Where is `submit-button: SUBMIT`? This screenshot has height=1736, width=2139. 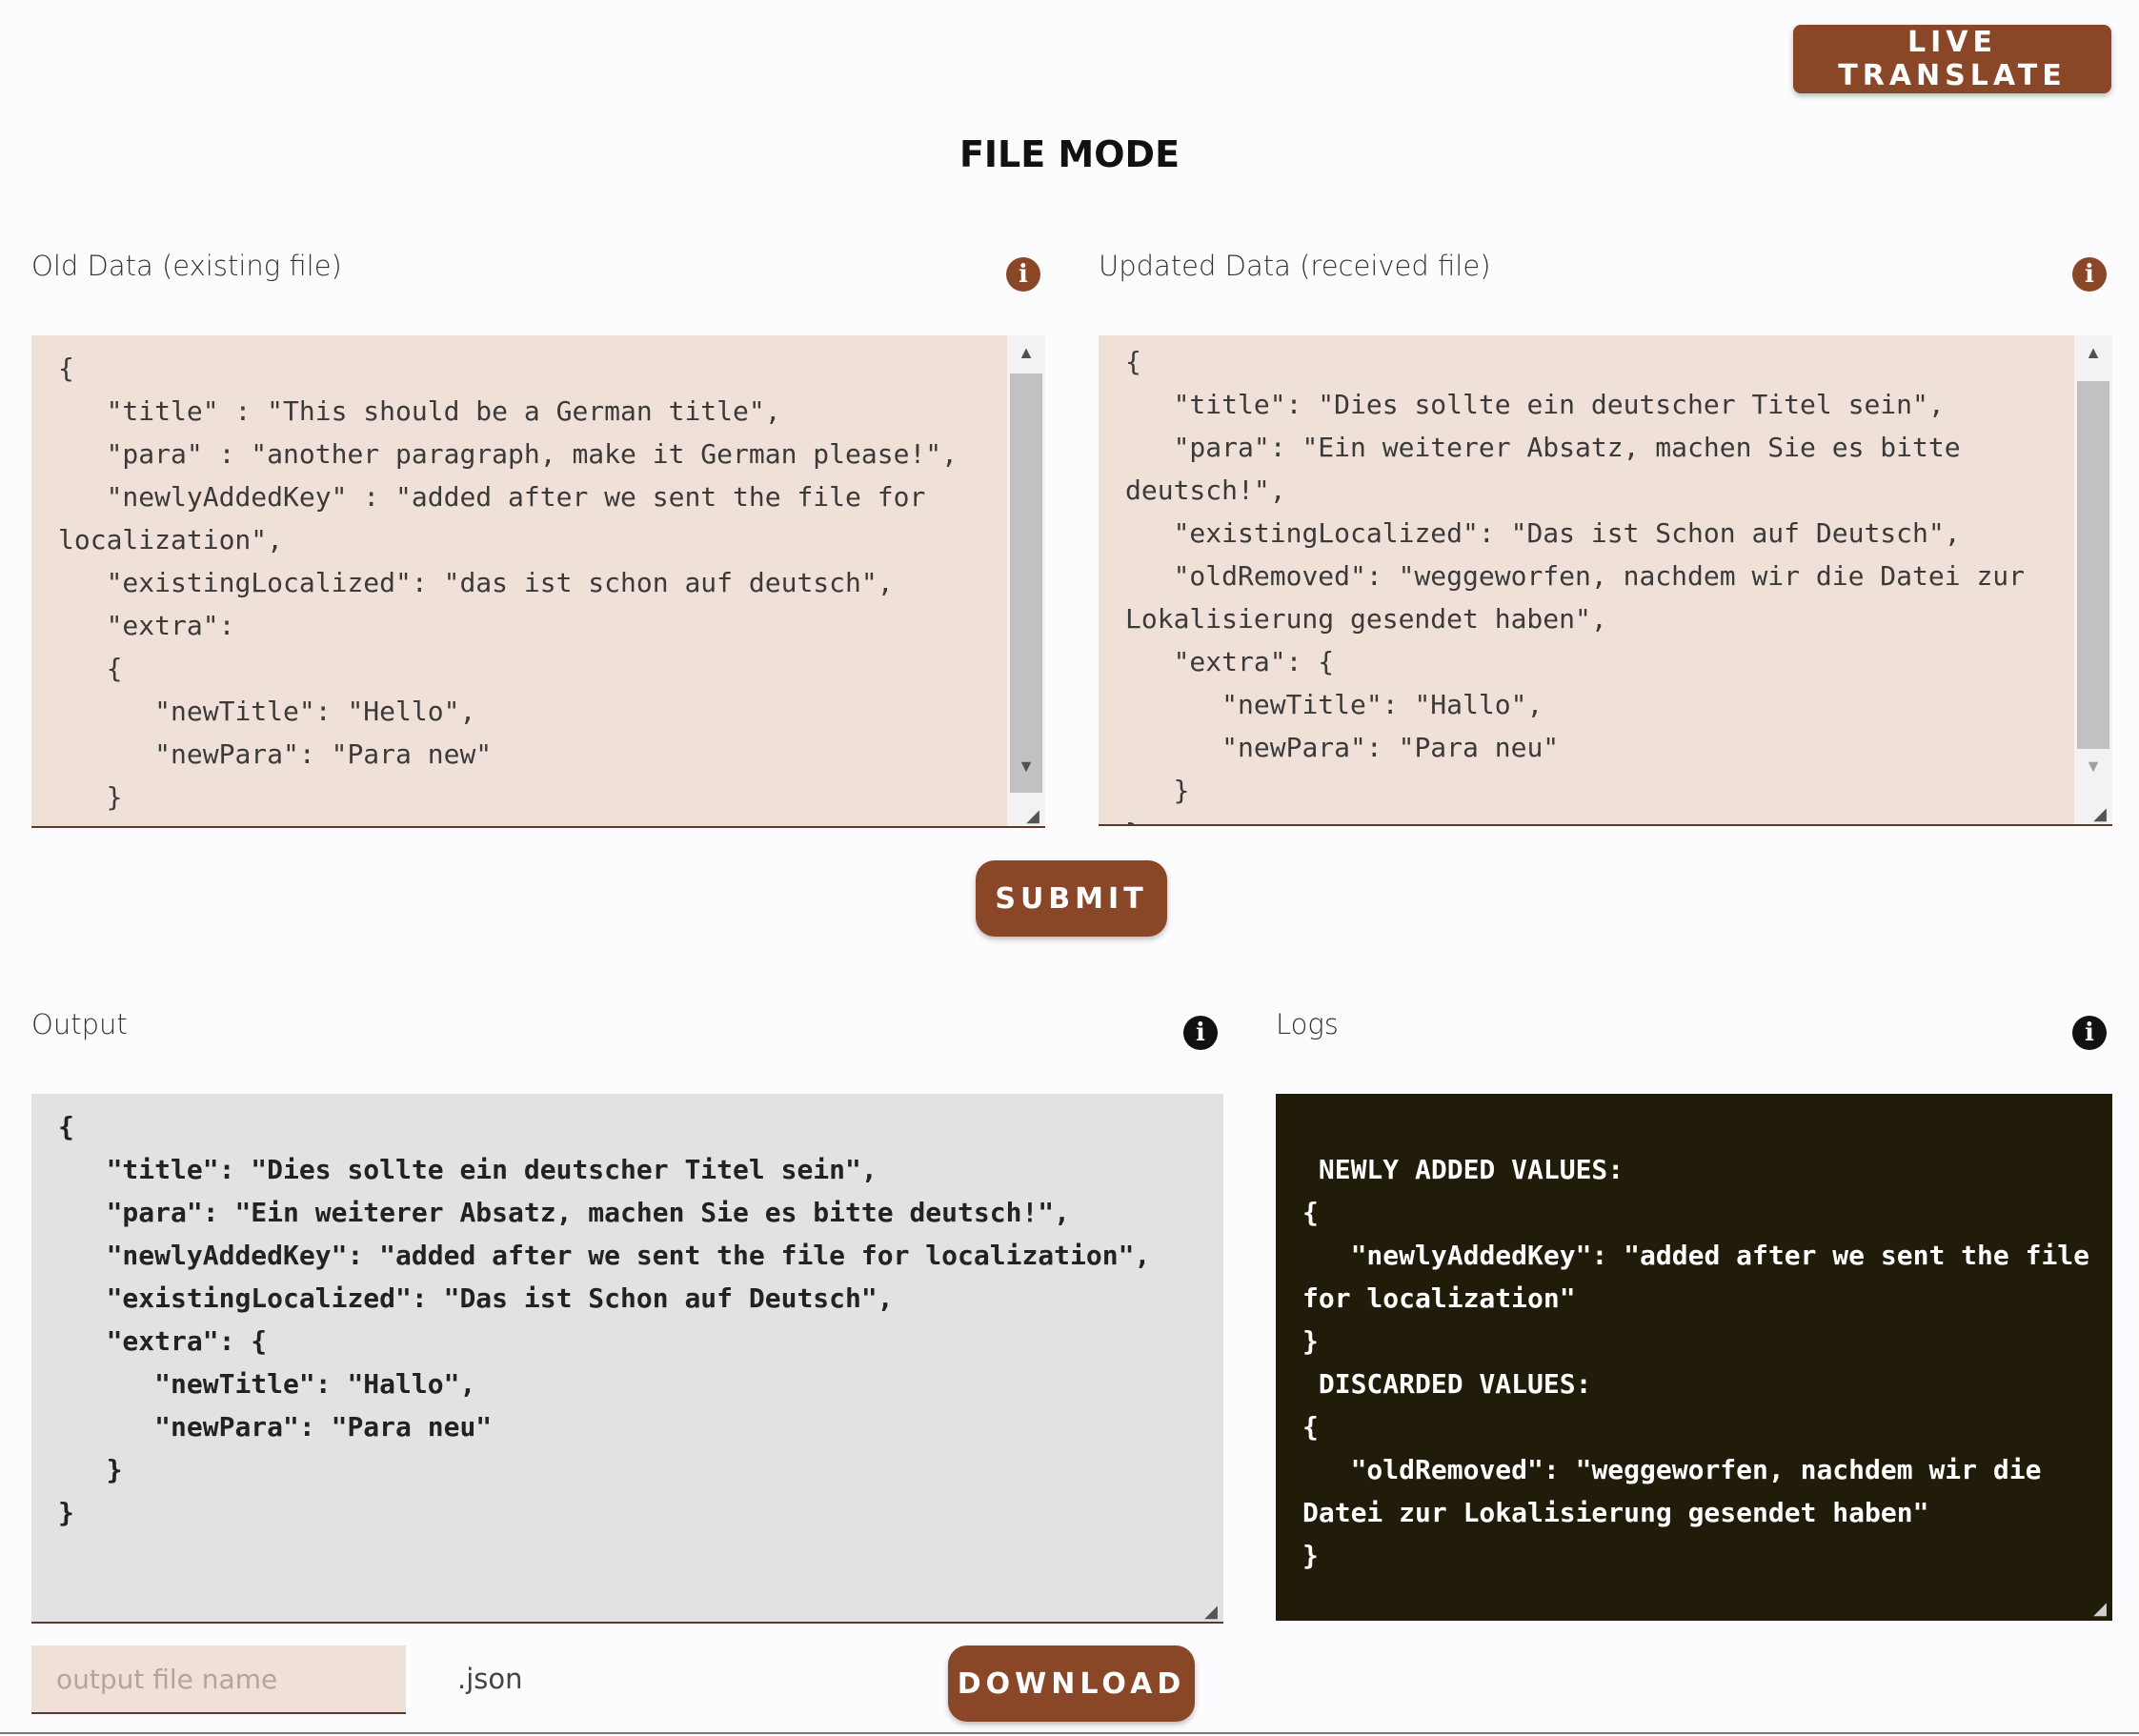 submit-button: SUBMIT is located at coordinates (1071, 898).